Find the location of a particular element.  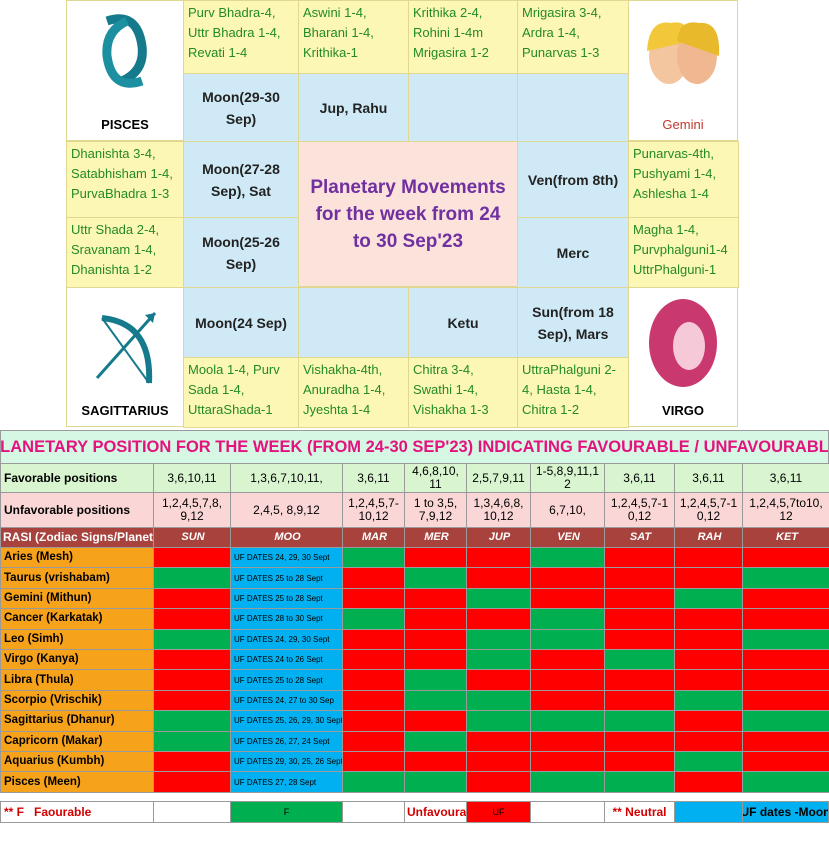

nakshatra-cell: UttraPhalguni 2-4, Hasta 1-4, Chitra 1-2 is located at coordinates (573, 392).